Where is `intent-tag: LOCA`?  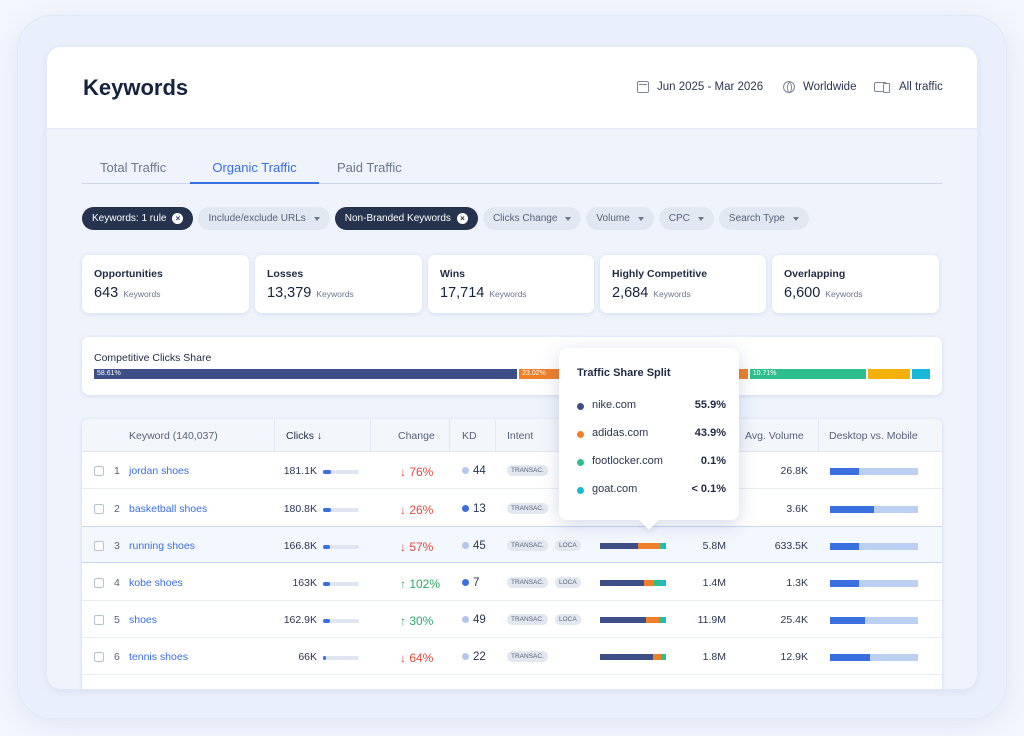 intent-tag: LOCA is located at coordinates (568, 545).